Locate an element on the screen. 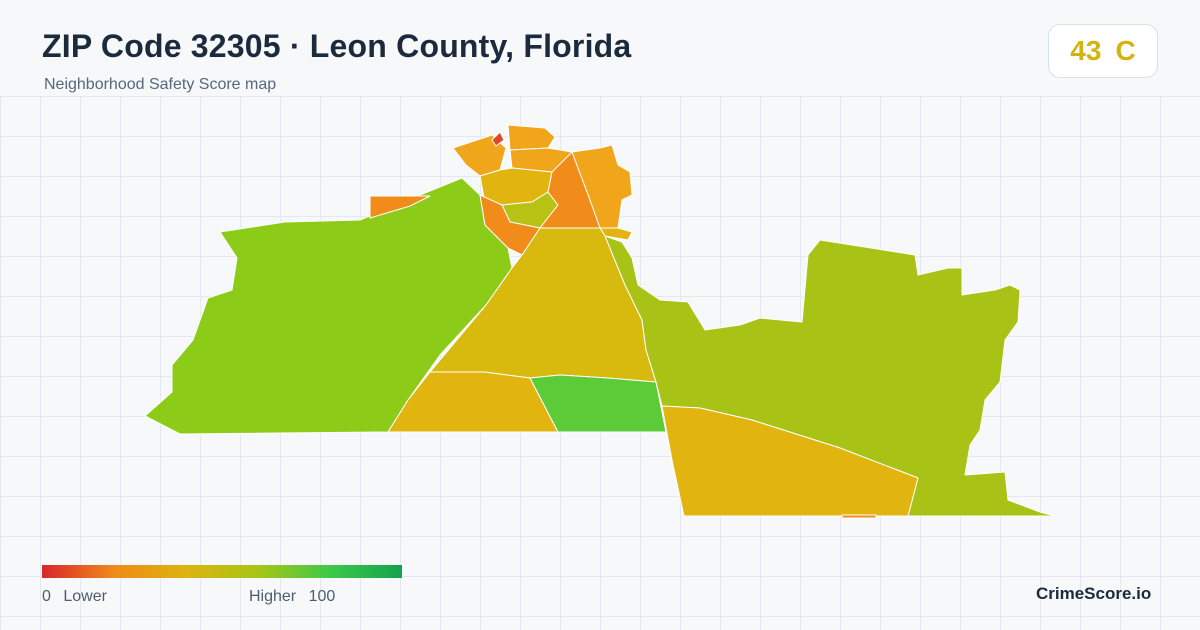  safety-score-badge: 43 C is located at coordinates (1103, 51).